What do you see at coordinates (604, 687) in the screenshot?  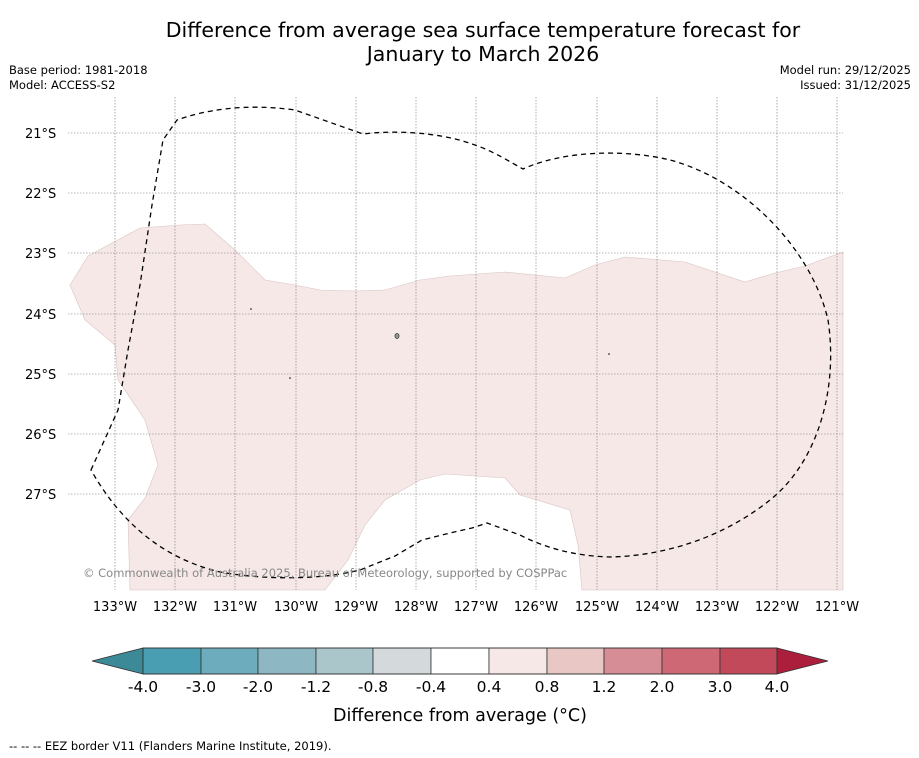 I see `colorbar-tick: 1.2` at bounding box center [604, 687].